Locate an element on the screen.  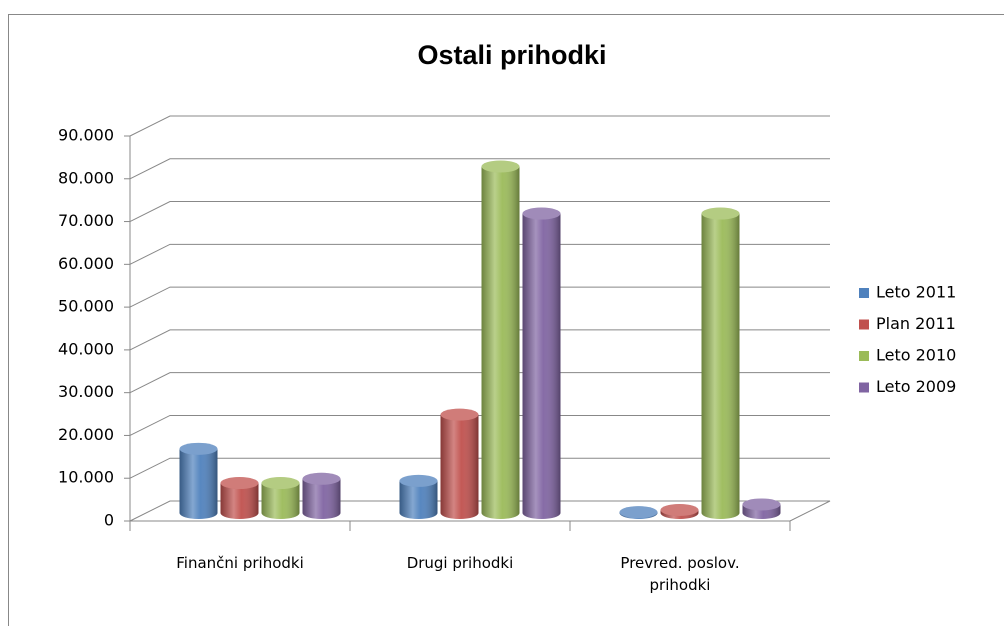
y-tick-label: 50.000 is located at coordinates (86, 306).